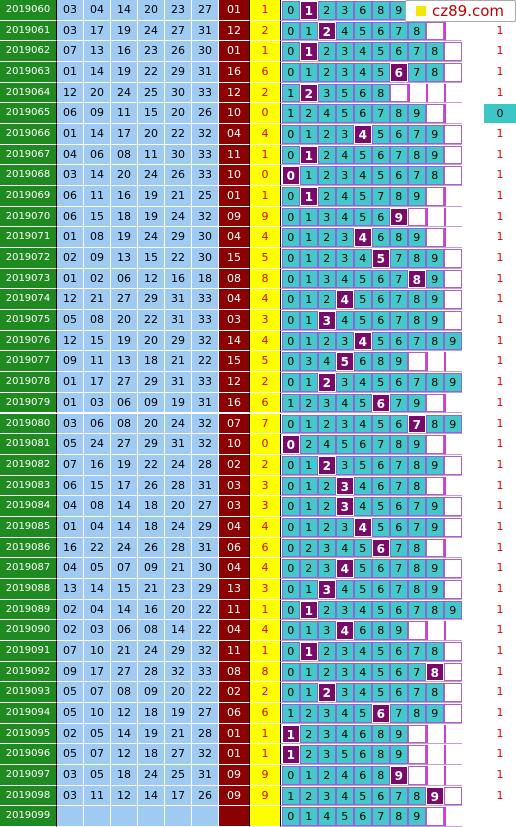 The width and height of the screenshot is (516, 827). What do you see at coordinates (500, 114) in the screenshot?
I see `result-zero-cell: 0` at bounding box center [500, 114].